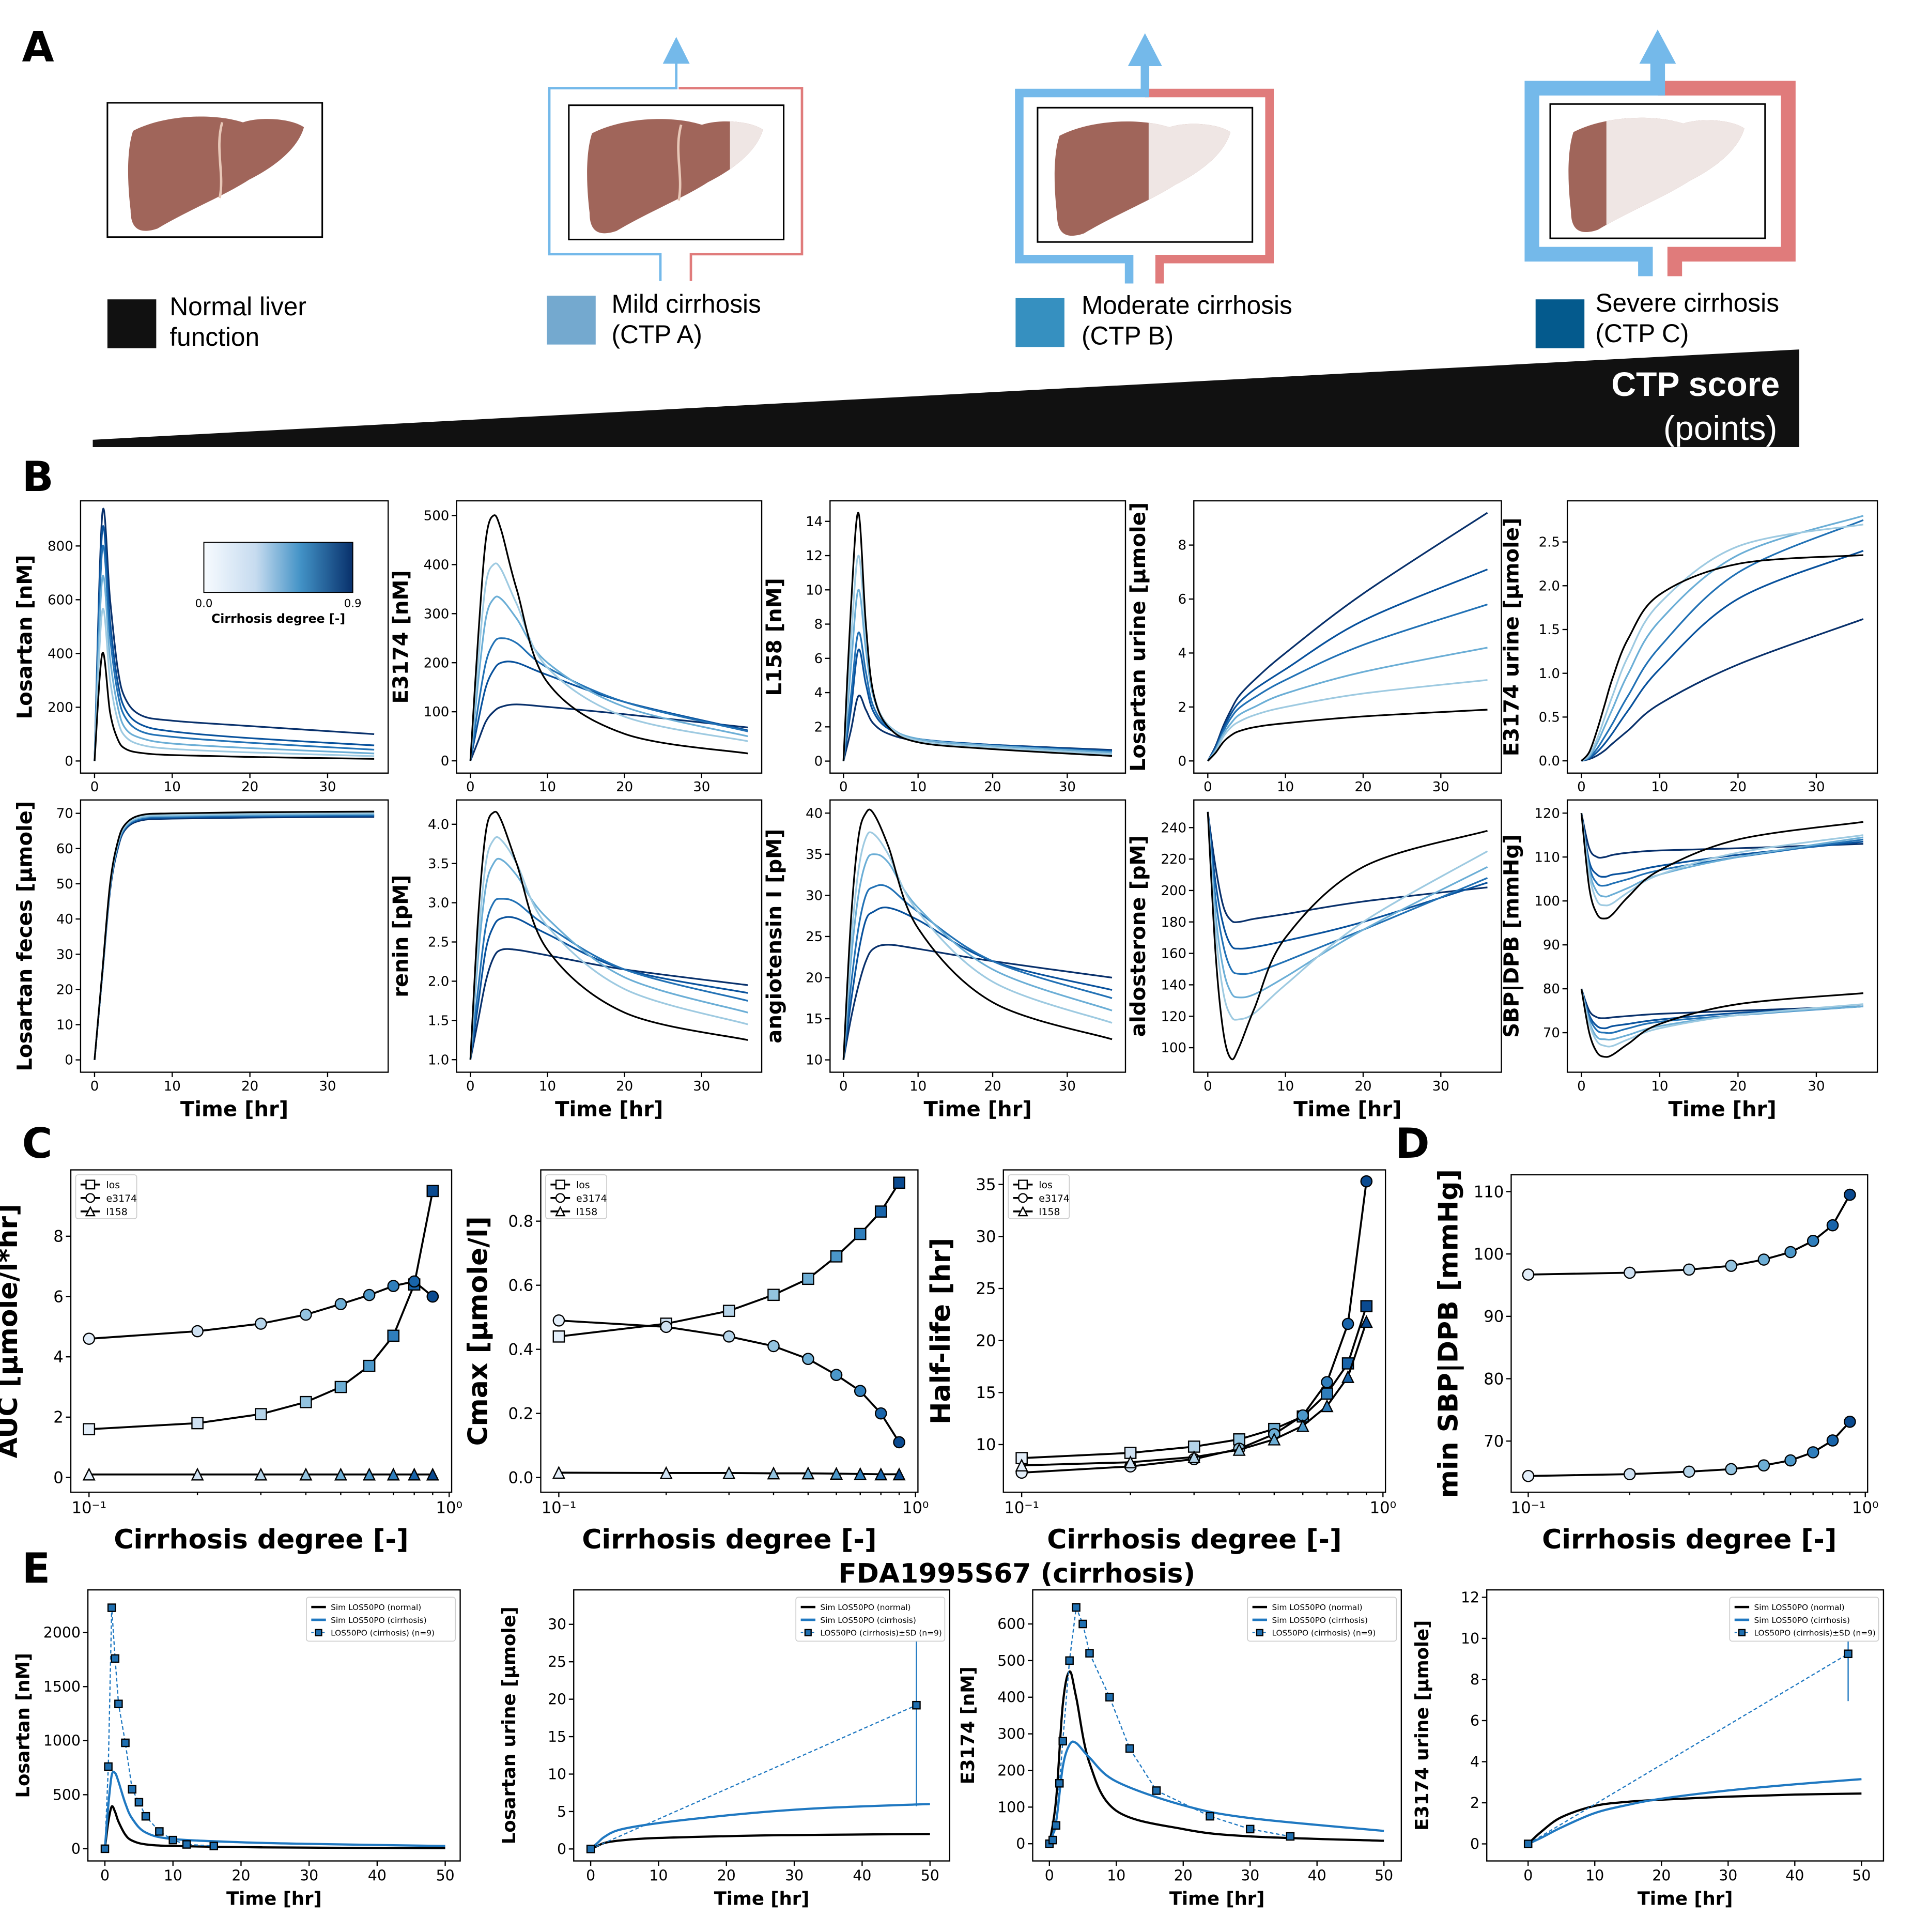 This screenshot has height=1932, width=1914. Describe the element at coordinates (1799, 1608) in the screenshot. I see `legend-label: Sim LOS50PO (normal)` at that location.